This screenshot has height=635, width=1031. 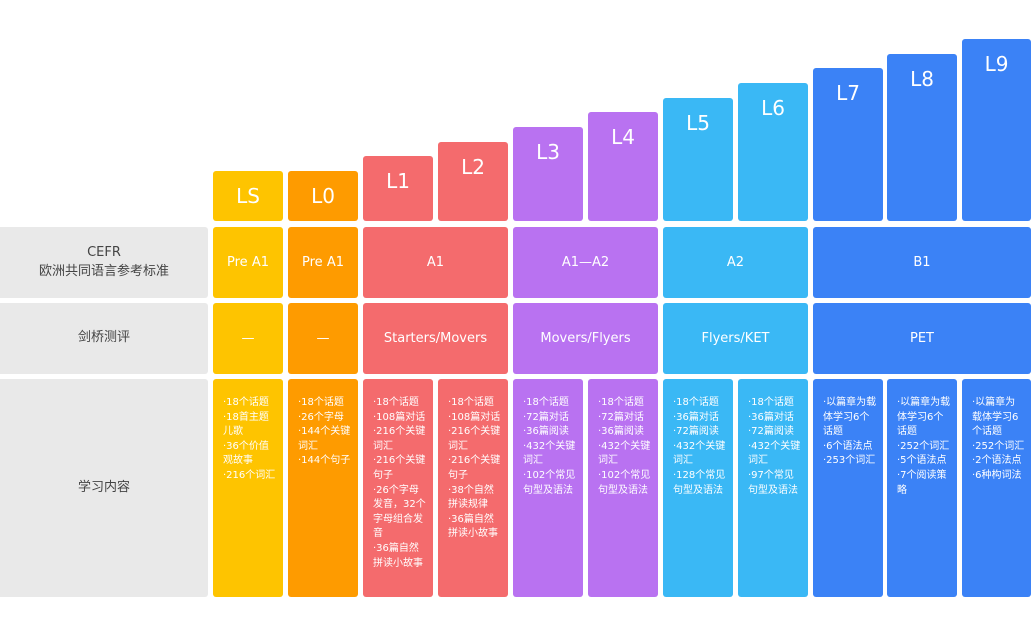 I want to click on cambridge-cell-label: Flyers/KET, so click(x=735, y=338).